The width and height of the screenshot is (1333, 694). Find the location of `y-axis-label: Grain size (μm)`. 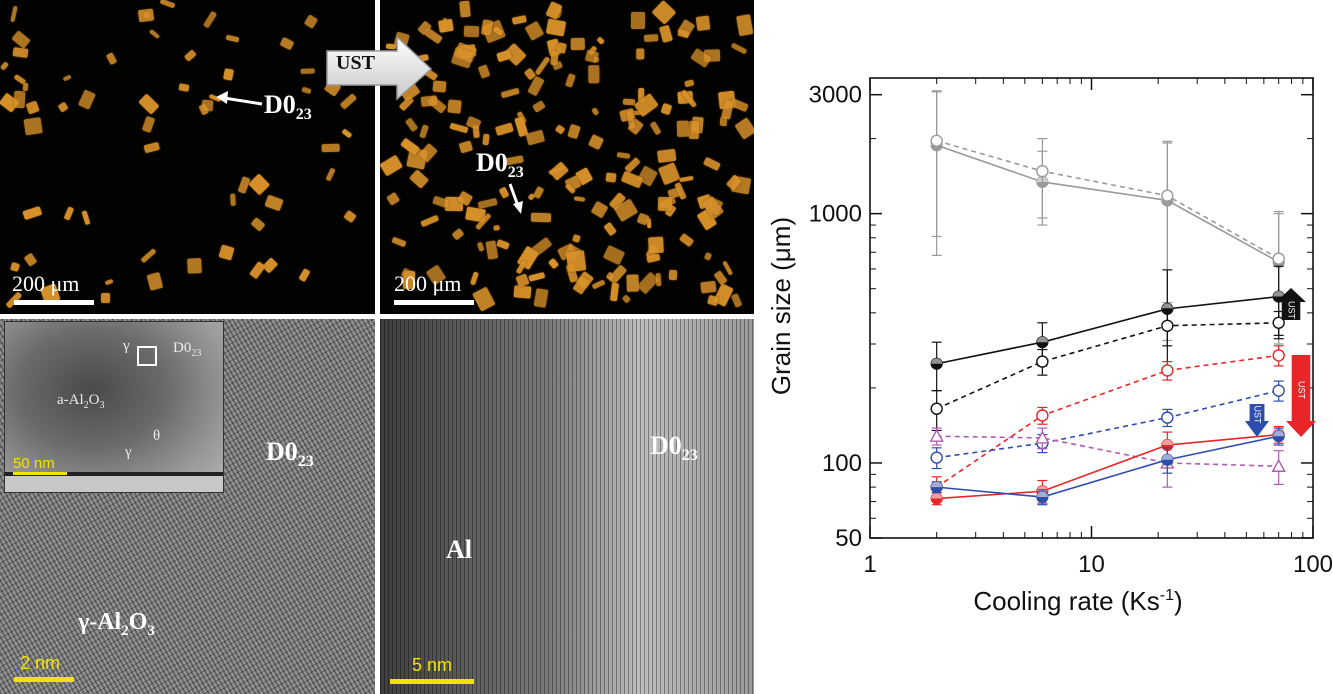

y-axis-label: Grain size (μm) is located at coordinates (781, 306).